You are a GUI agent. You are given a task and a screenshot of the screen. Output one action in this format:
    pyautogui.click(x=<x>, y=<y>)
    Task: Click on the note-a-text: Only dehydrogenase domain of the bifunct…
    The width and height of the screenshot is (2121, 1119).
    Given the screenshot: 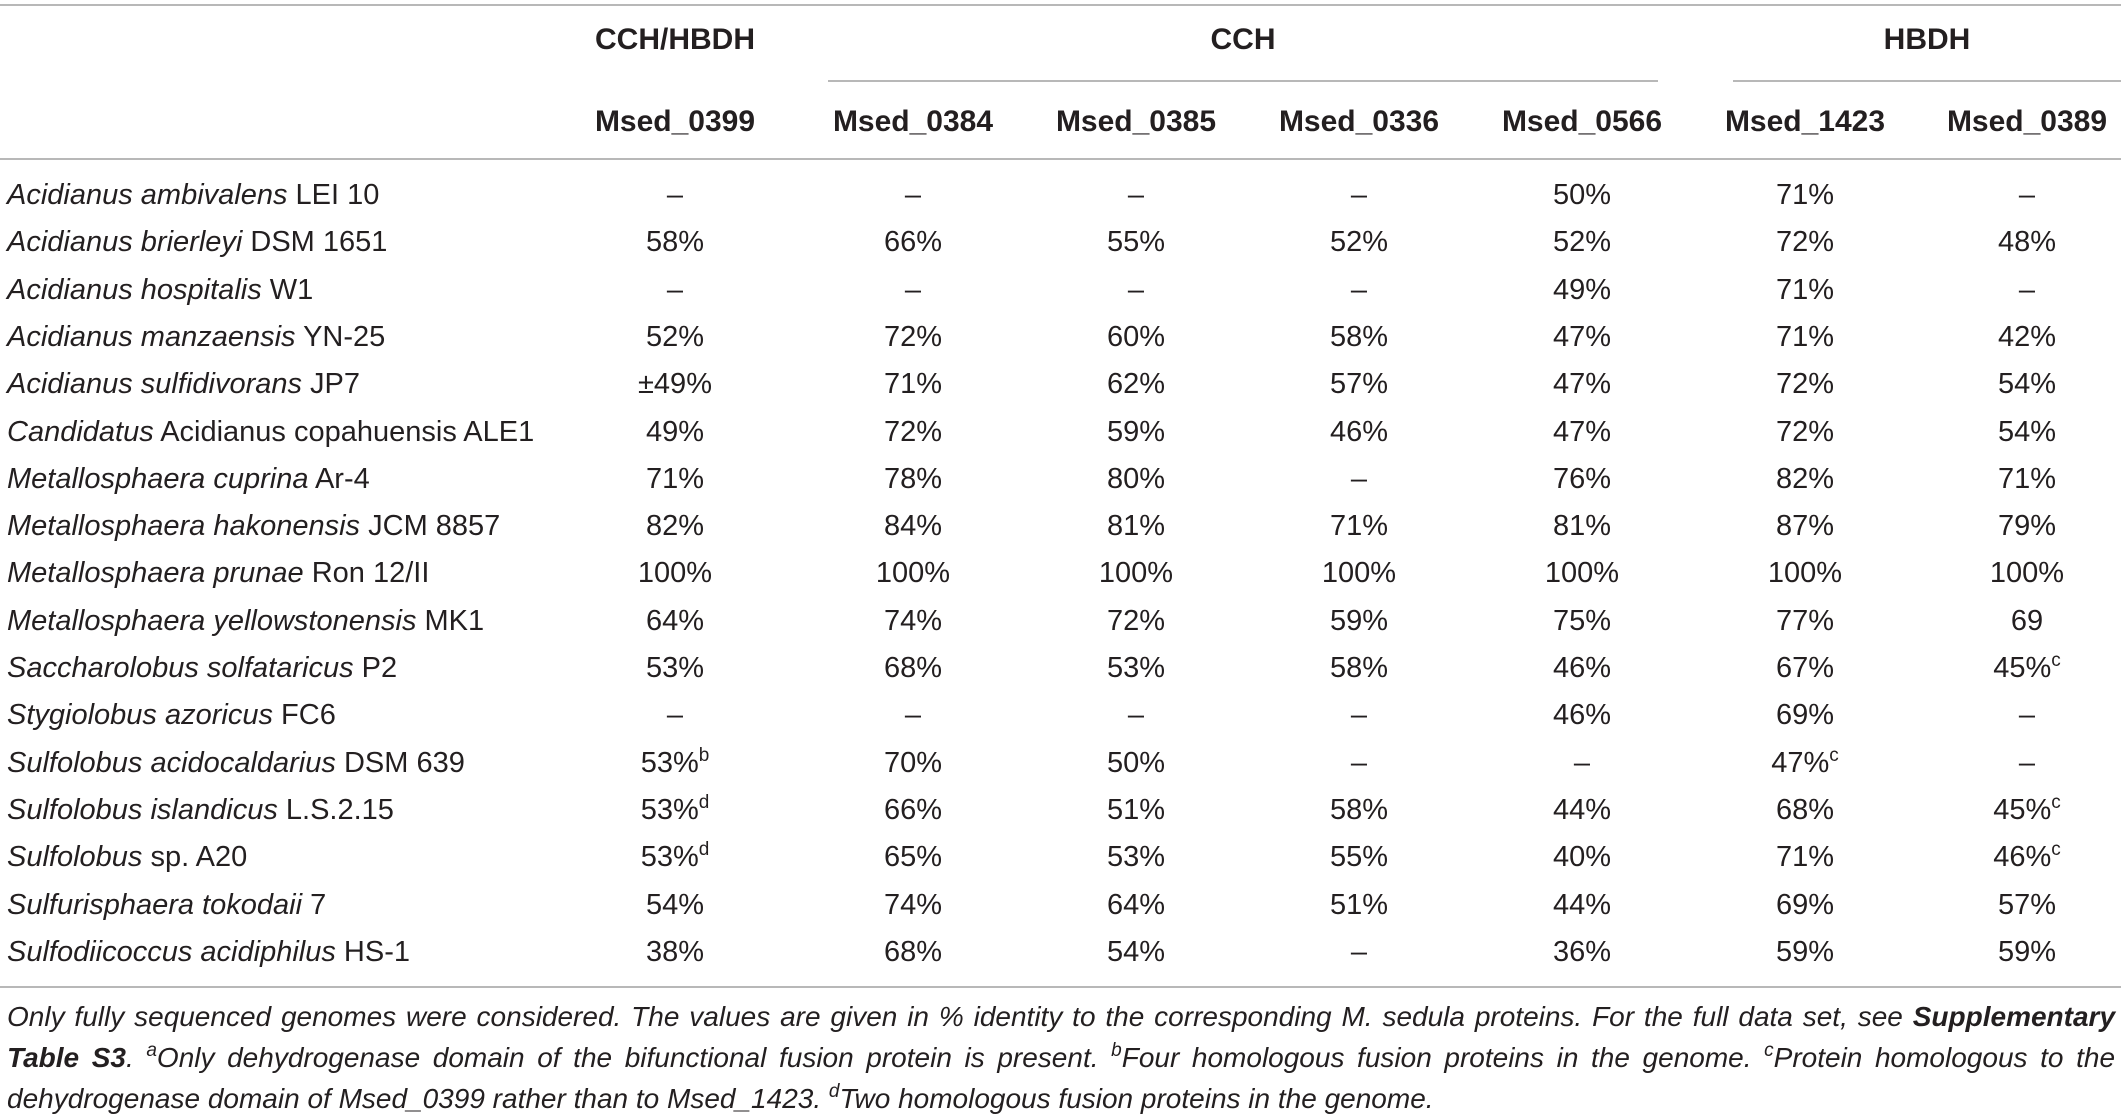 What is the action you would take?
    pyautogui.click(x=627, y=1057)
    